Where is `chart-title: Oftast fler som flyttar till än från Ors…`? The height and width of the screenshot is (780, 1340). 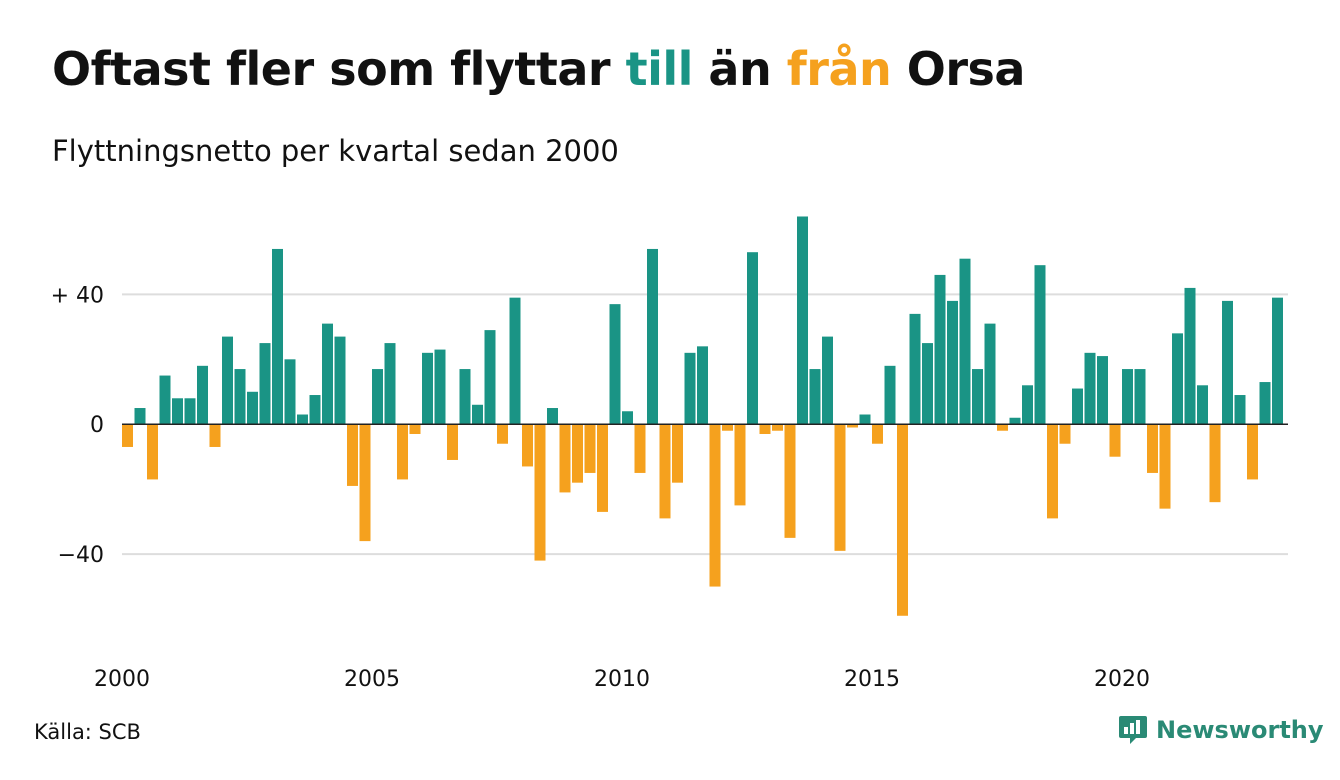 chart-title: Oftast fler som flyttar till än från Ors… is located at coordinates (538, 69).